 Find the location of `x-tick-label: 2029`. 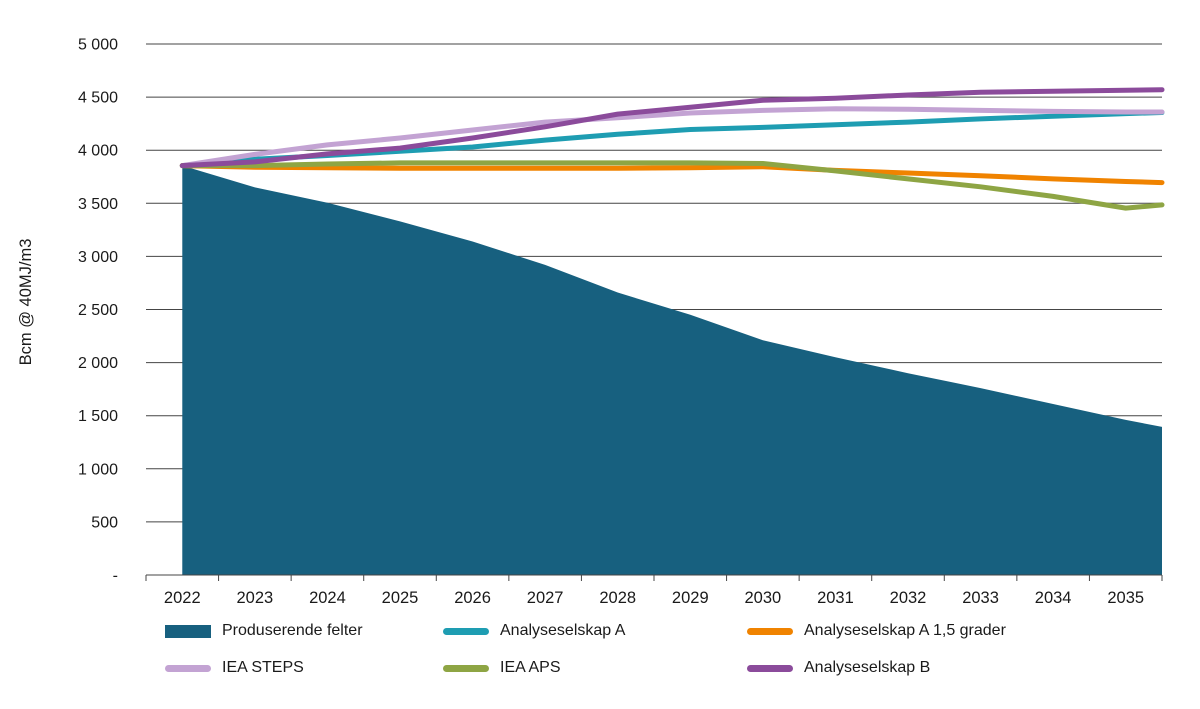

x-tick-label: 2029 is located at coordinates (690, 598).